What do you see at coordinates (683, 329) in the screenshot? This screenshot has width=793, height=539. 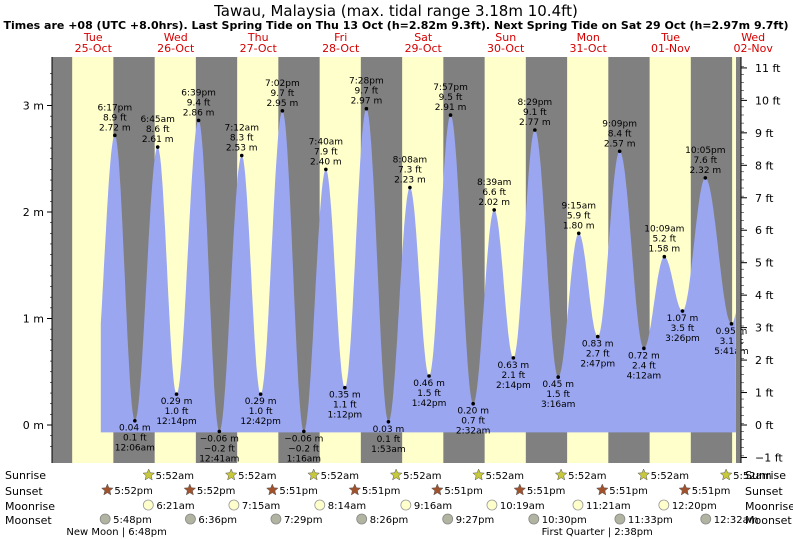 I see `low-tide-ft-label: 3.5 ft` at bounding box center [683, 329].